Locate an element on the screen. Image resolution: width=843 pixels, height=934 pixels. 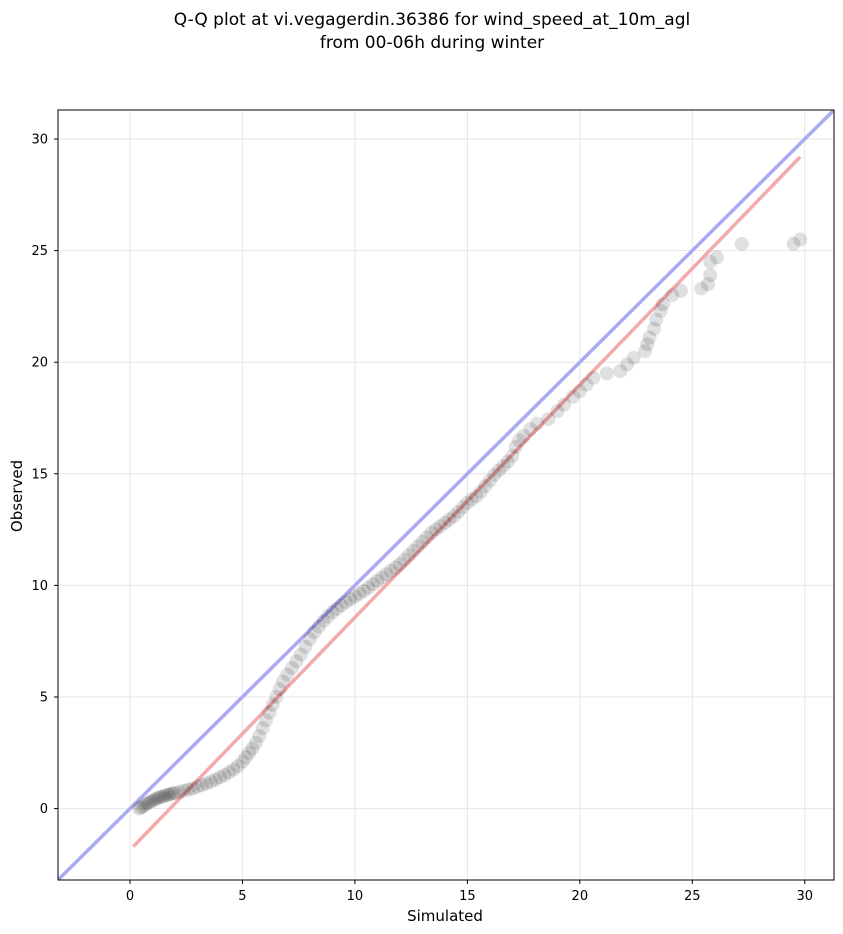
x-tick-label: 0 is located at coordinates (130, 896).